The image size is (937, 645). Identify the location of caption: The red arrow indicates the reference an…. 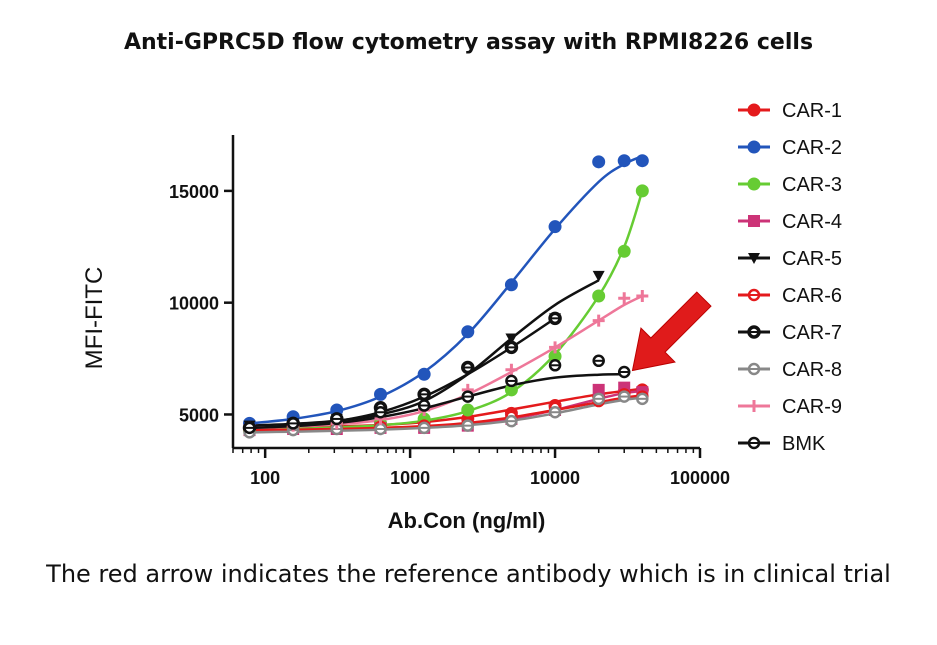
(468, 574).